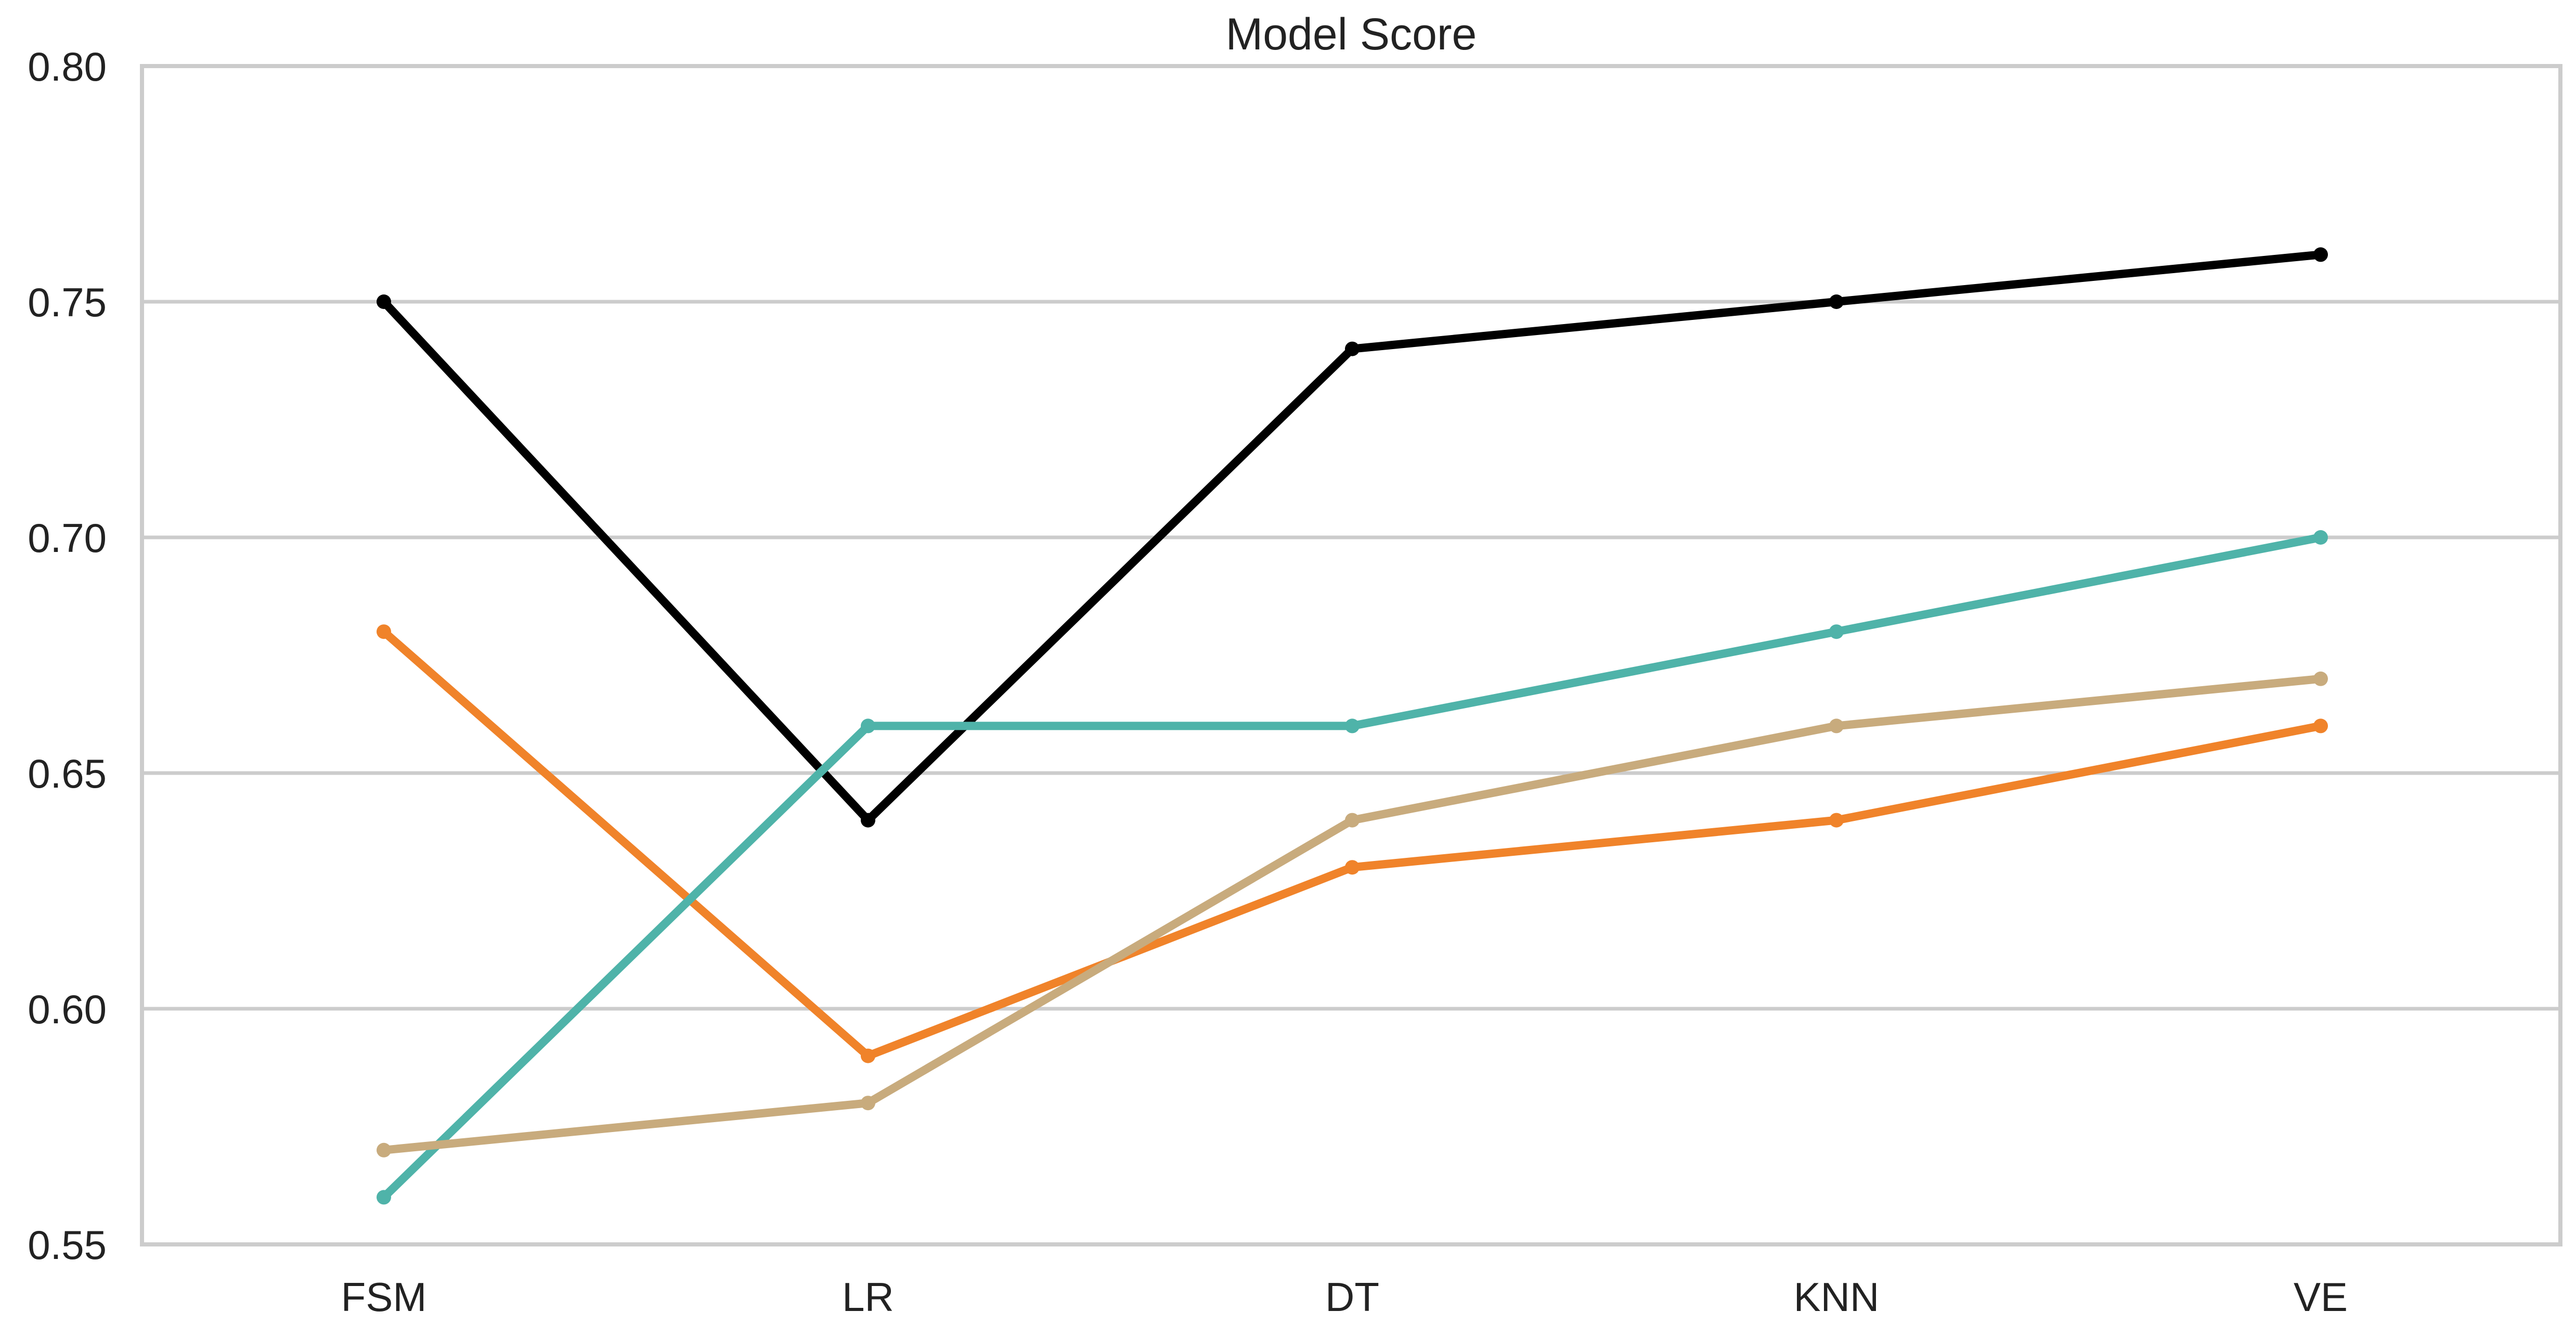 The width and height of the screenshot is (2576, 1337). What do you see at coordinates (68, 302) in the screenshot?
I see `y-tick-label: 0.75` at bounding box center [68, 302].